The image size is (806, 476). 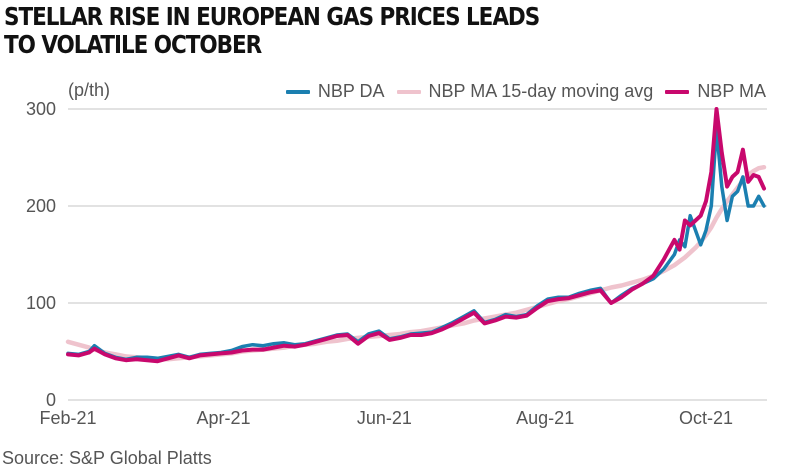 I want to click on y-tick-label: 200, so click(x=41, y=206).